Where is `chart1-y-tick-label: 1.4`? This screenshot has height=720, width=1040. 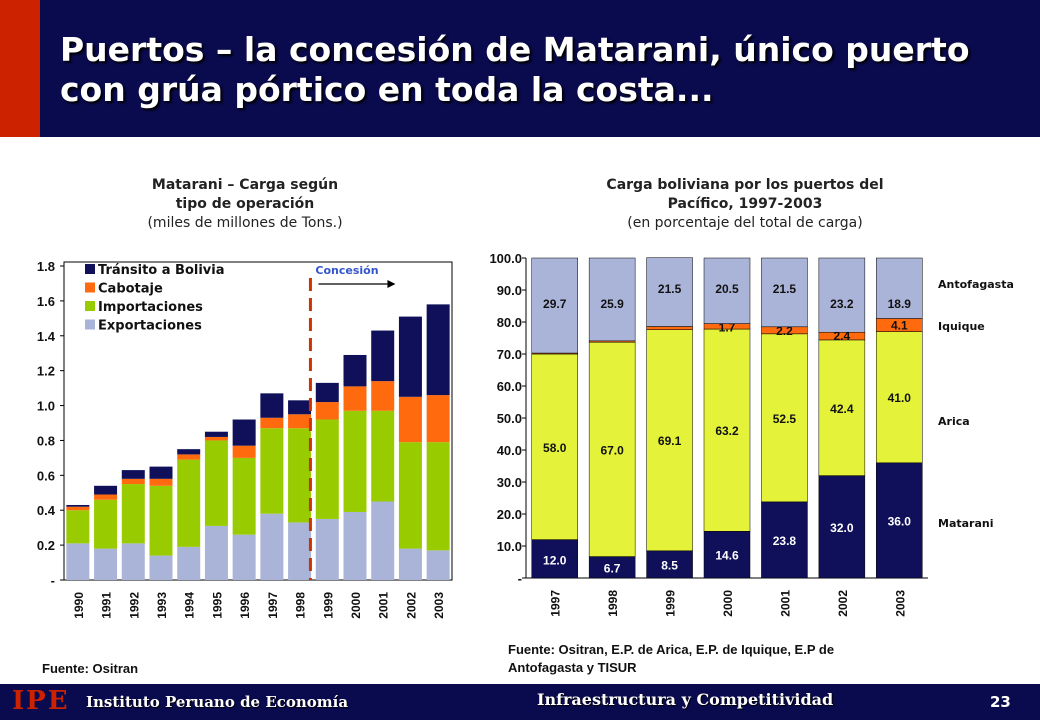
chart1-y-tick-label: 1.4 is located at coordinates (46, 336).